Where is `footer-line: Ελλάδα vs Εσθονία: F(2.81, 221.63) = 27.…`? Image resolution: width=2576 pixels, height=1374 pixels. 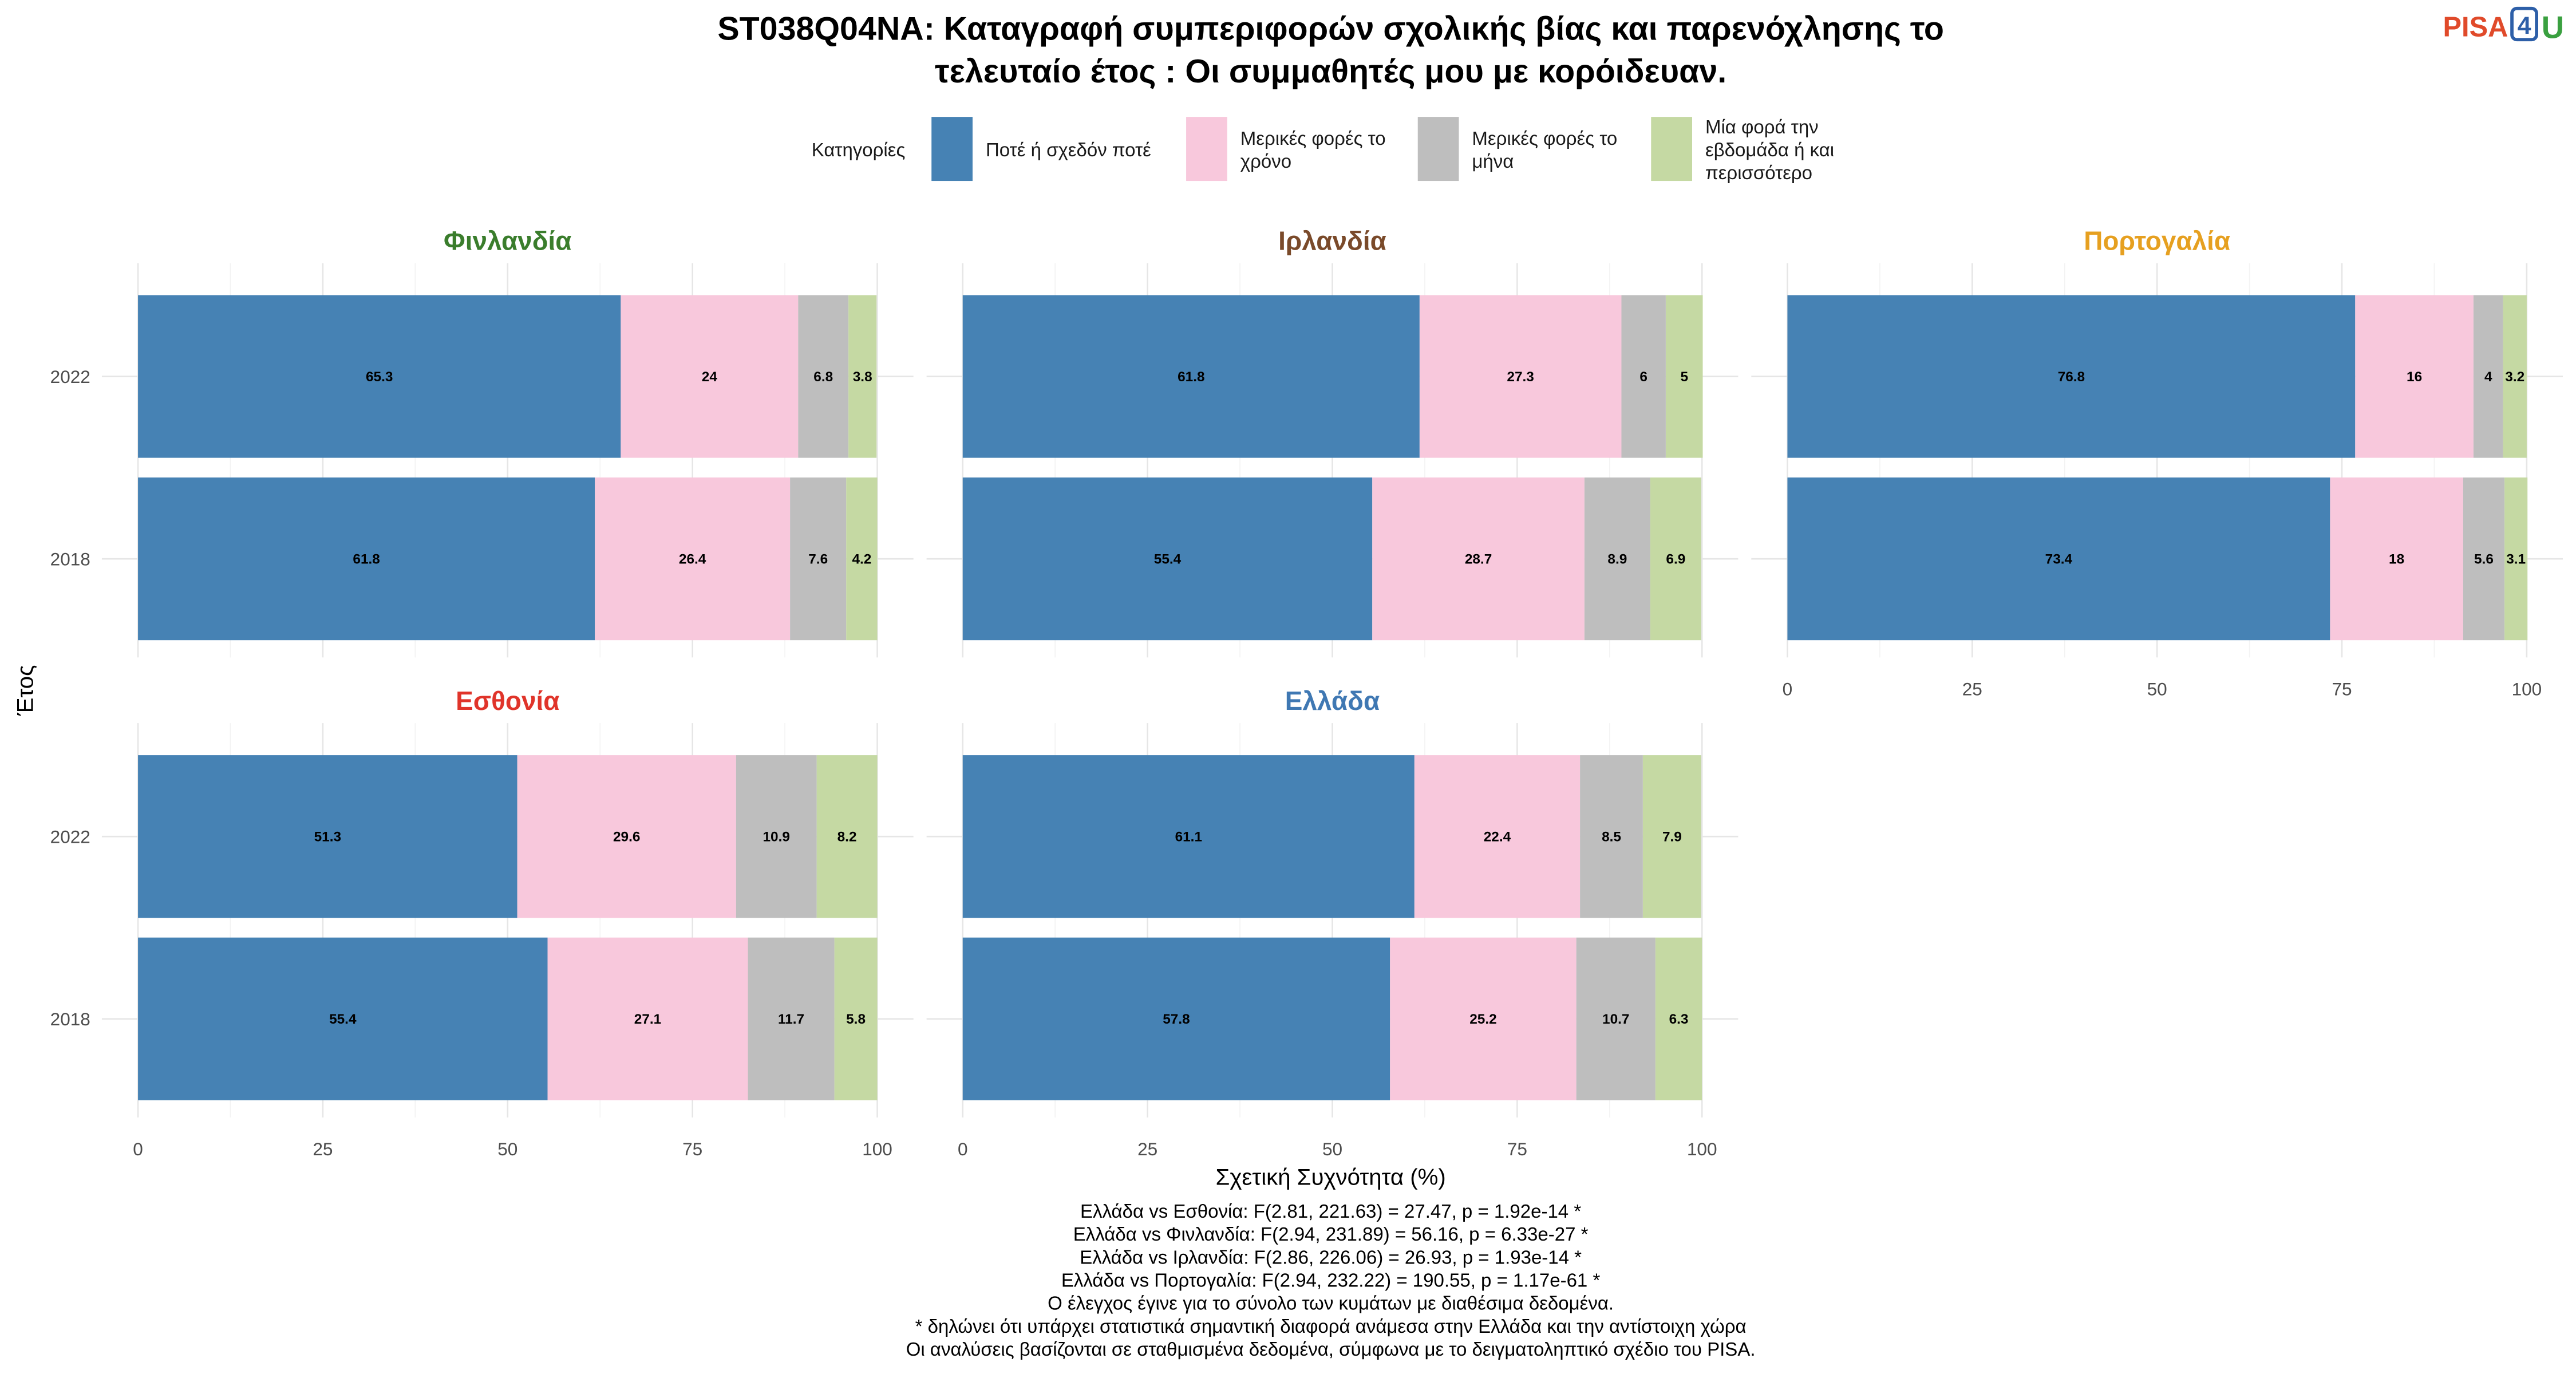
footer-line: Ελλάδα vs Εσθονία: F(2.81, 221.63) = 27.… is located at coordinates (1330, 1211).